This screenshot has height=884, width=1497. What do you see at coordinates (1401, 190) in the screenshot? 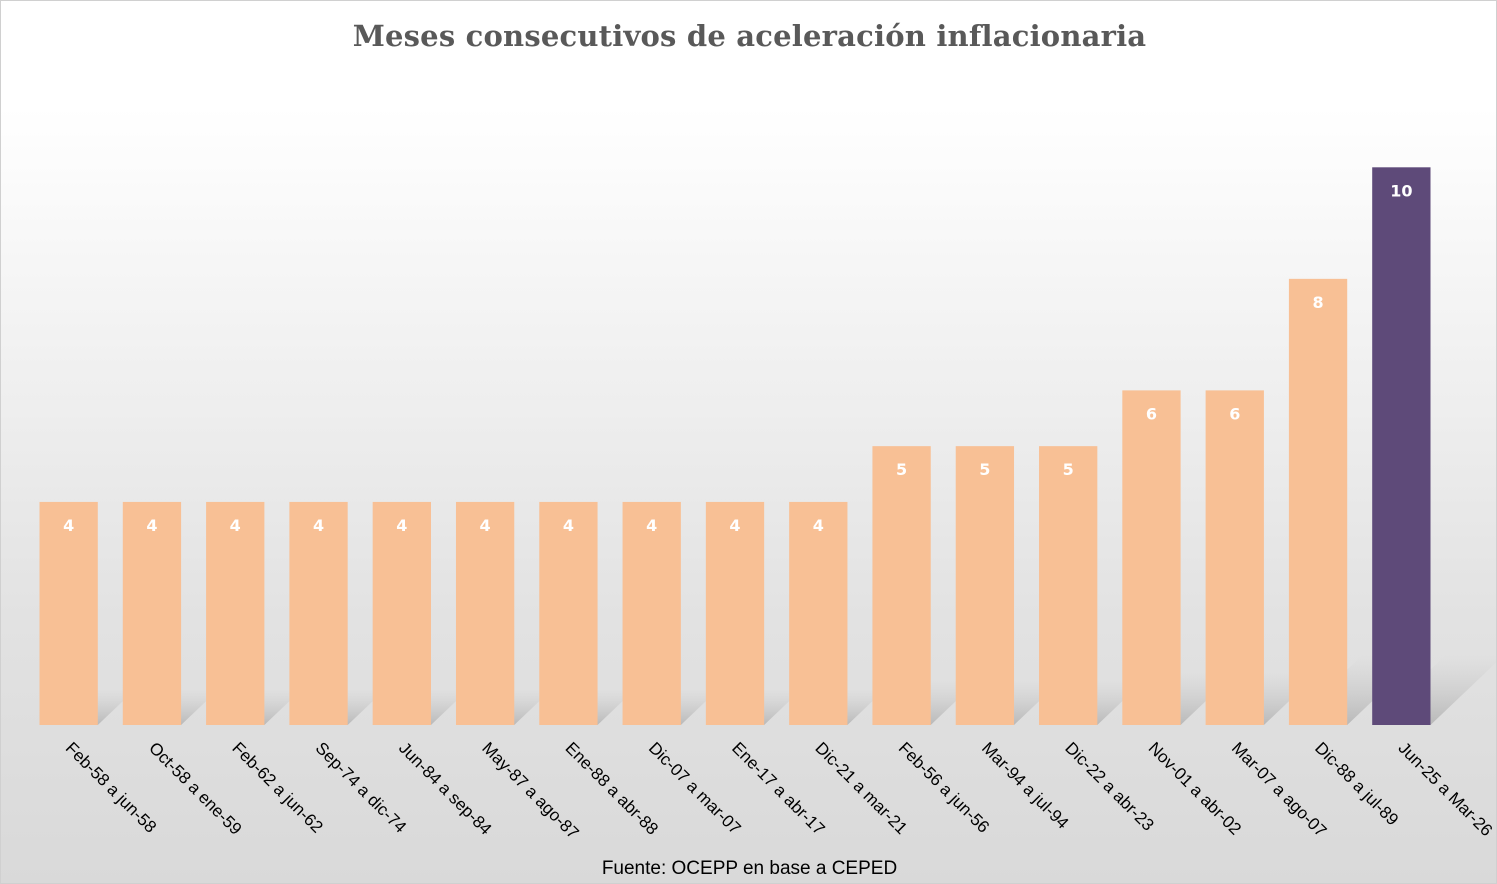
I see `data-label: 10` at bounding box center [1401, 190].